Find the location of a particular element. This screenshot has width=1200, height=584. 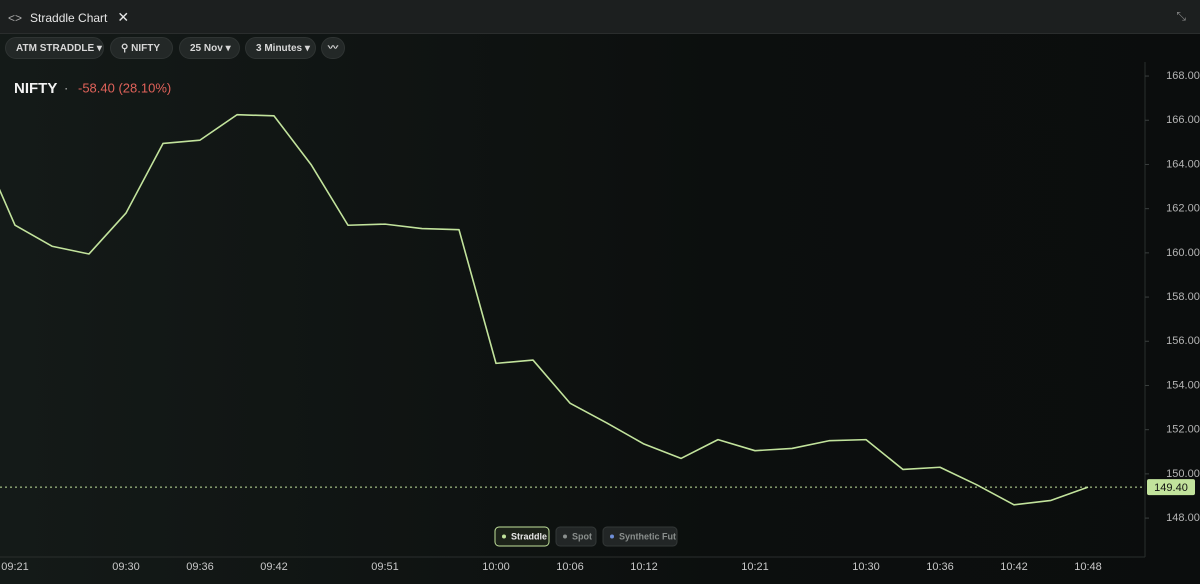

tab-title: Straddle Chart is located at coordinates (69, 18).